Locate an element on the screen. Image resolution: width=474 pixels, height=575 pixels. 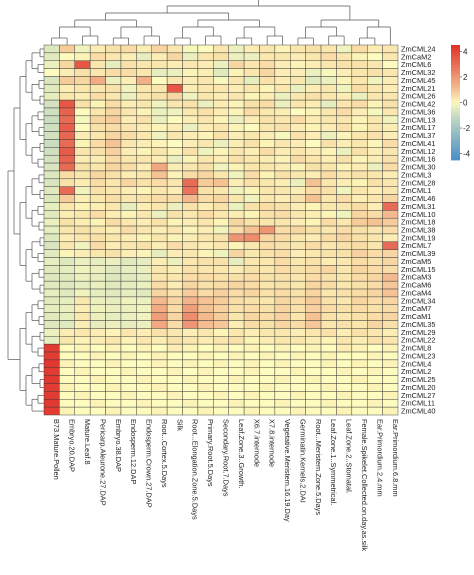
column-label: Endosperm.Crown.27.DAP is located at coordinates (149, 463).